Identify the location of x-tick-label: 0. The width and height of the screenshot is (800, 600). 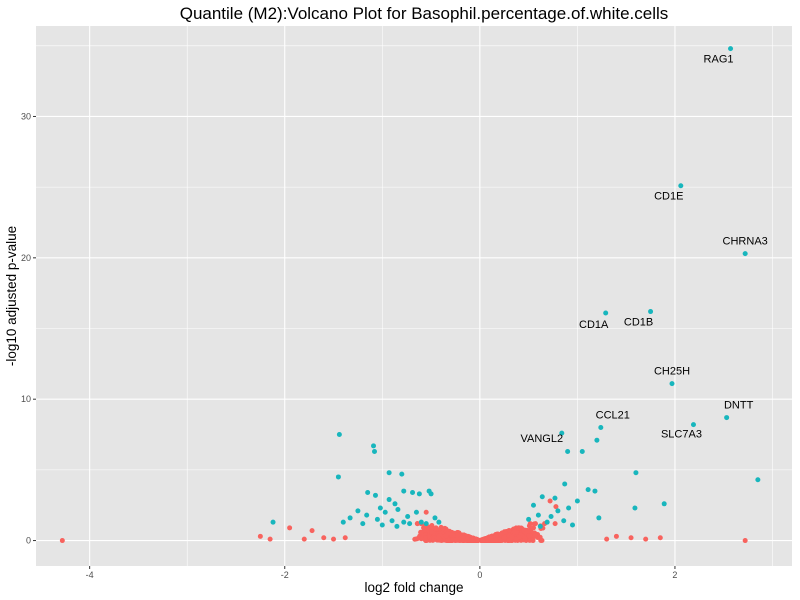
(479, 575).